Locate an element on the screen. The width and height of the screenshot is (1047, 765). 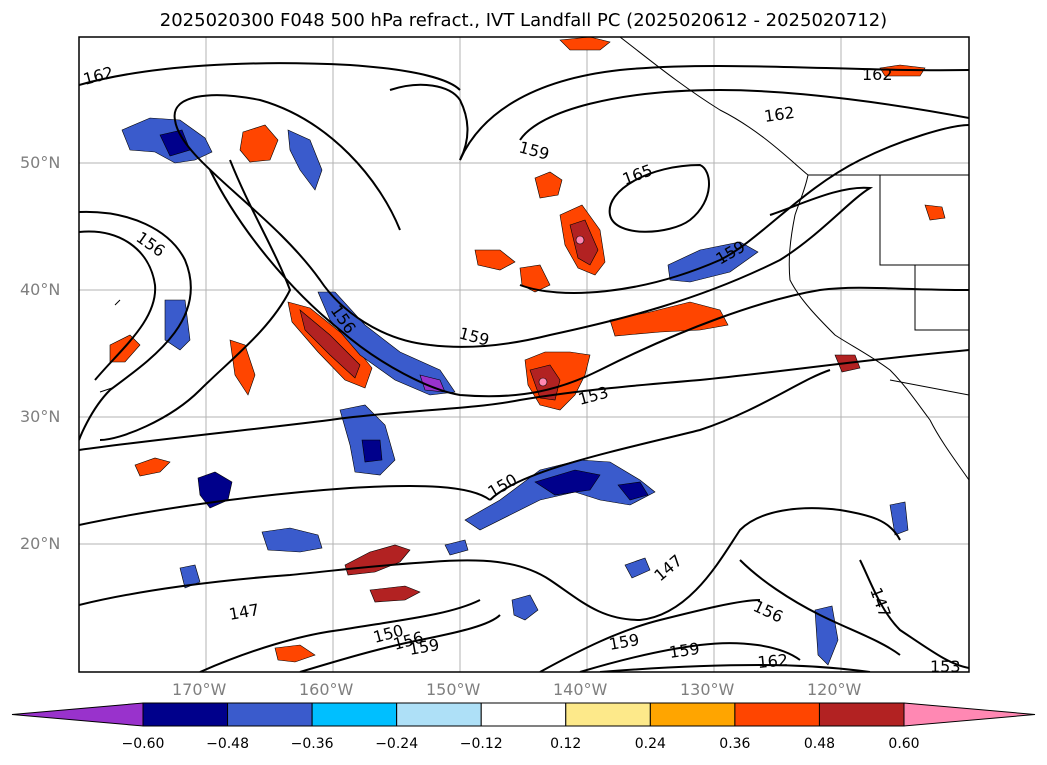
colorbar-extend-low is located at coordinates (77, 714).